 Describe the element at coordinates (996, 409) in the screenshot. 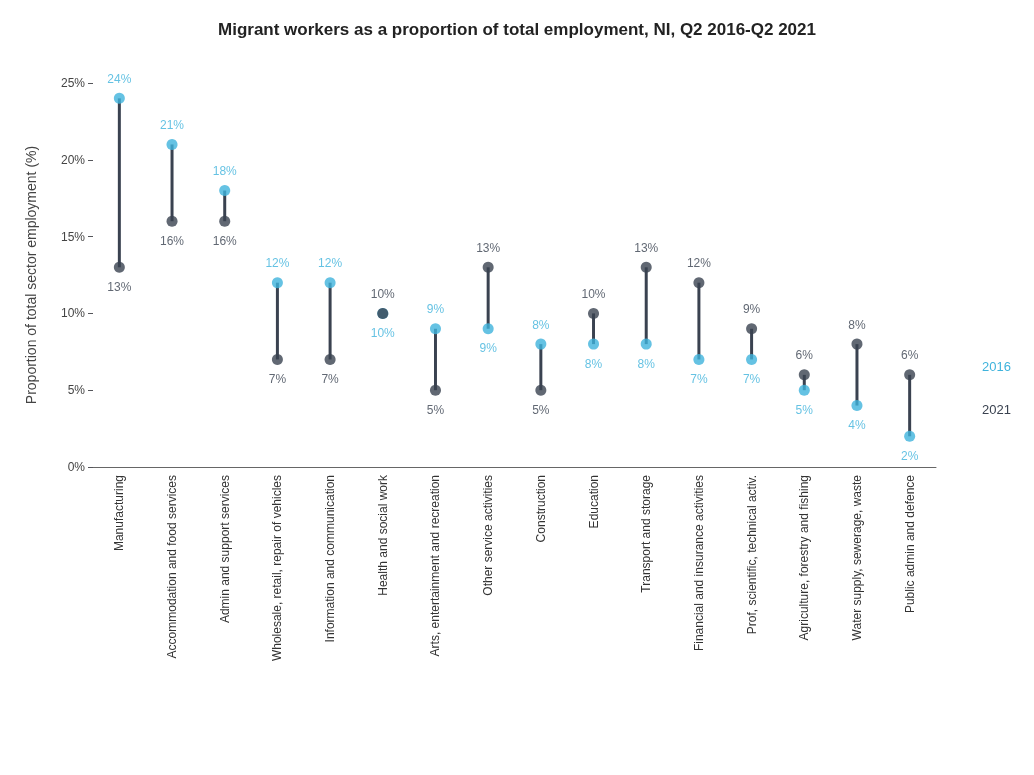

I see `text: 2021` at that location.